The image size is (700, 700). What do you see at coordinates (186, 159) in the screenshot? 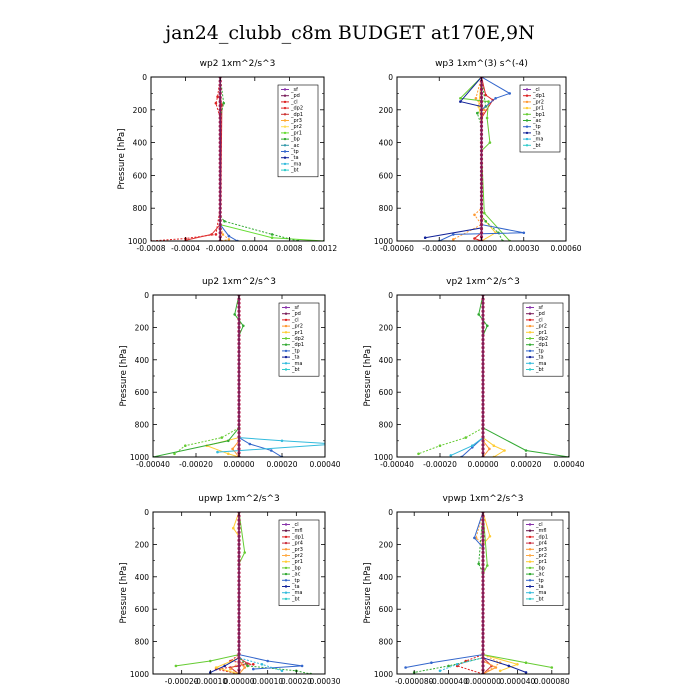
I see `series-line-cl` at bounding box center [186, 159].